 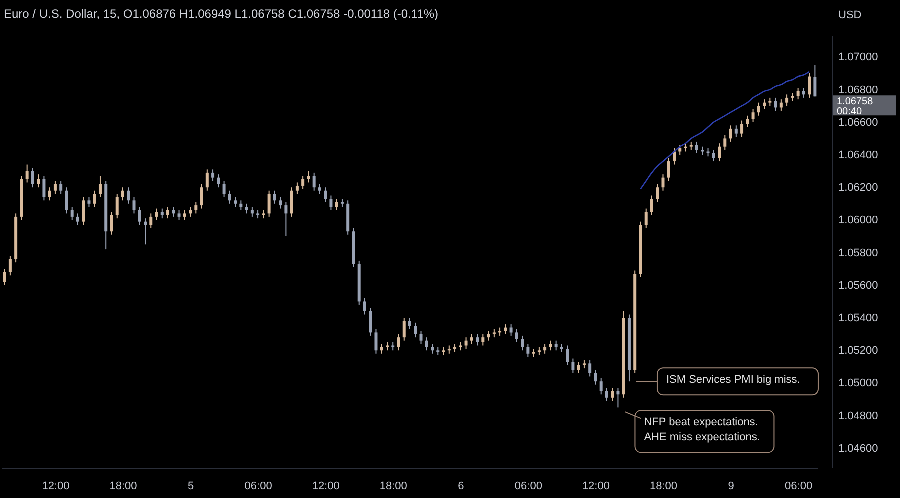 What do you see at coordinates (858, 156) in the screenshot?
I see `y-tick-label: 1.06400` at bounding box center [858, 156].